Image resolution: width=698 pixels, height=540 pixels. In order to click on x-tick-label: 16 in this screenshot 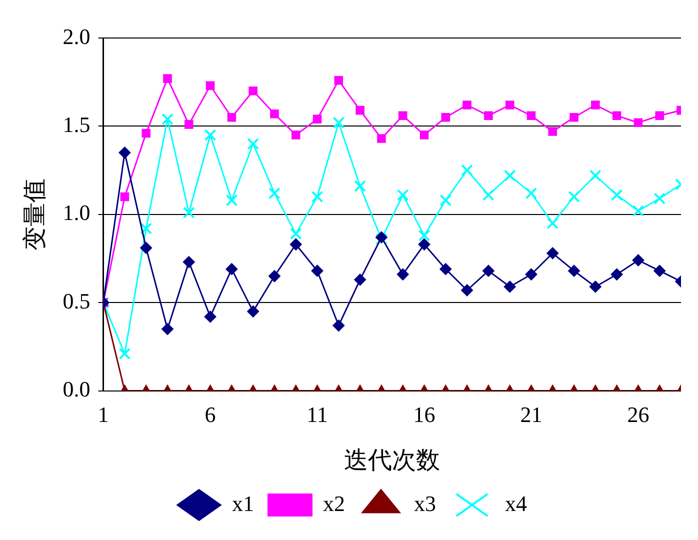, I will do `click(424, 414)`.